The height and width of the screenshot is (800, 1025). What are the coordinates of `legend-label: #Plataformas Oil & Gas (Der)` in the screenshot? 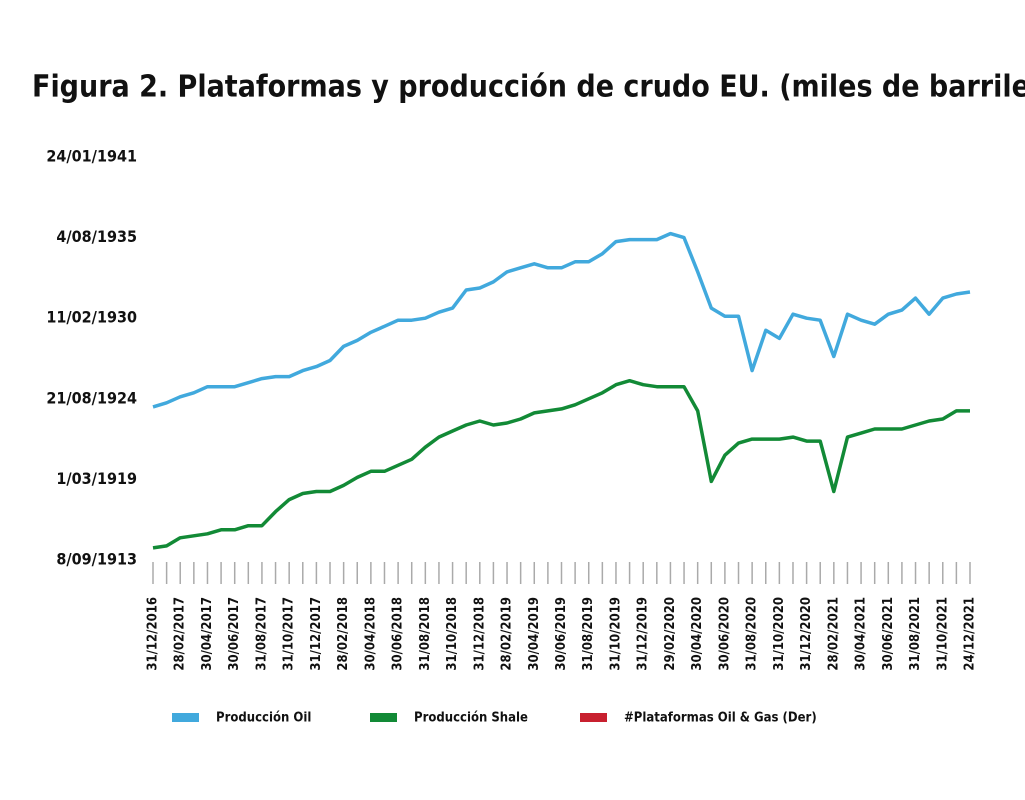 It's located at (720, 718).